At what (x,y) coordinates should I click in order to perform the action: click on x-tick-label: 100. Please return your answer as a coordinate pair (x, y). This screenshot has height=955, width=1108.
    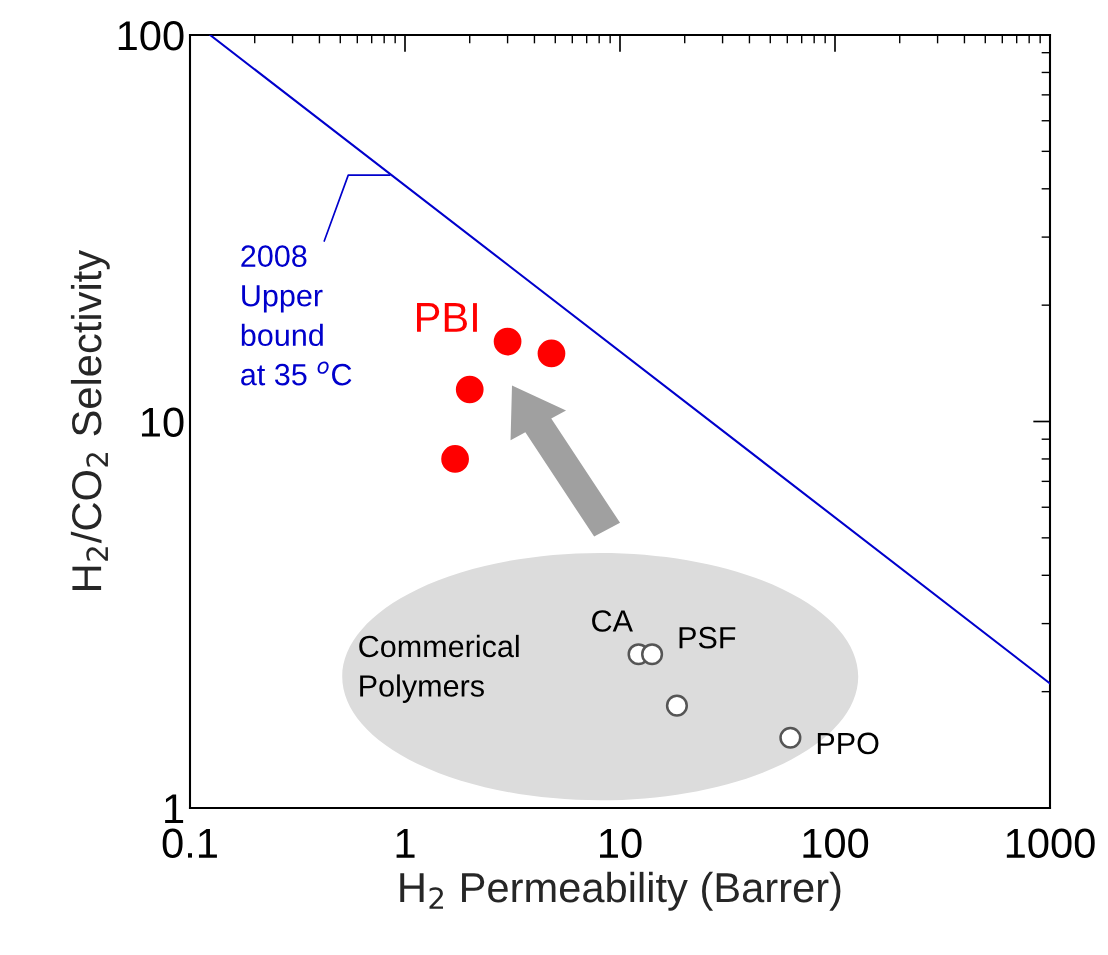
    Looking at the image, I should click on (836, 843).